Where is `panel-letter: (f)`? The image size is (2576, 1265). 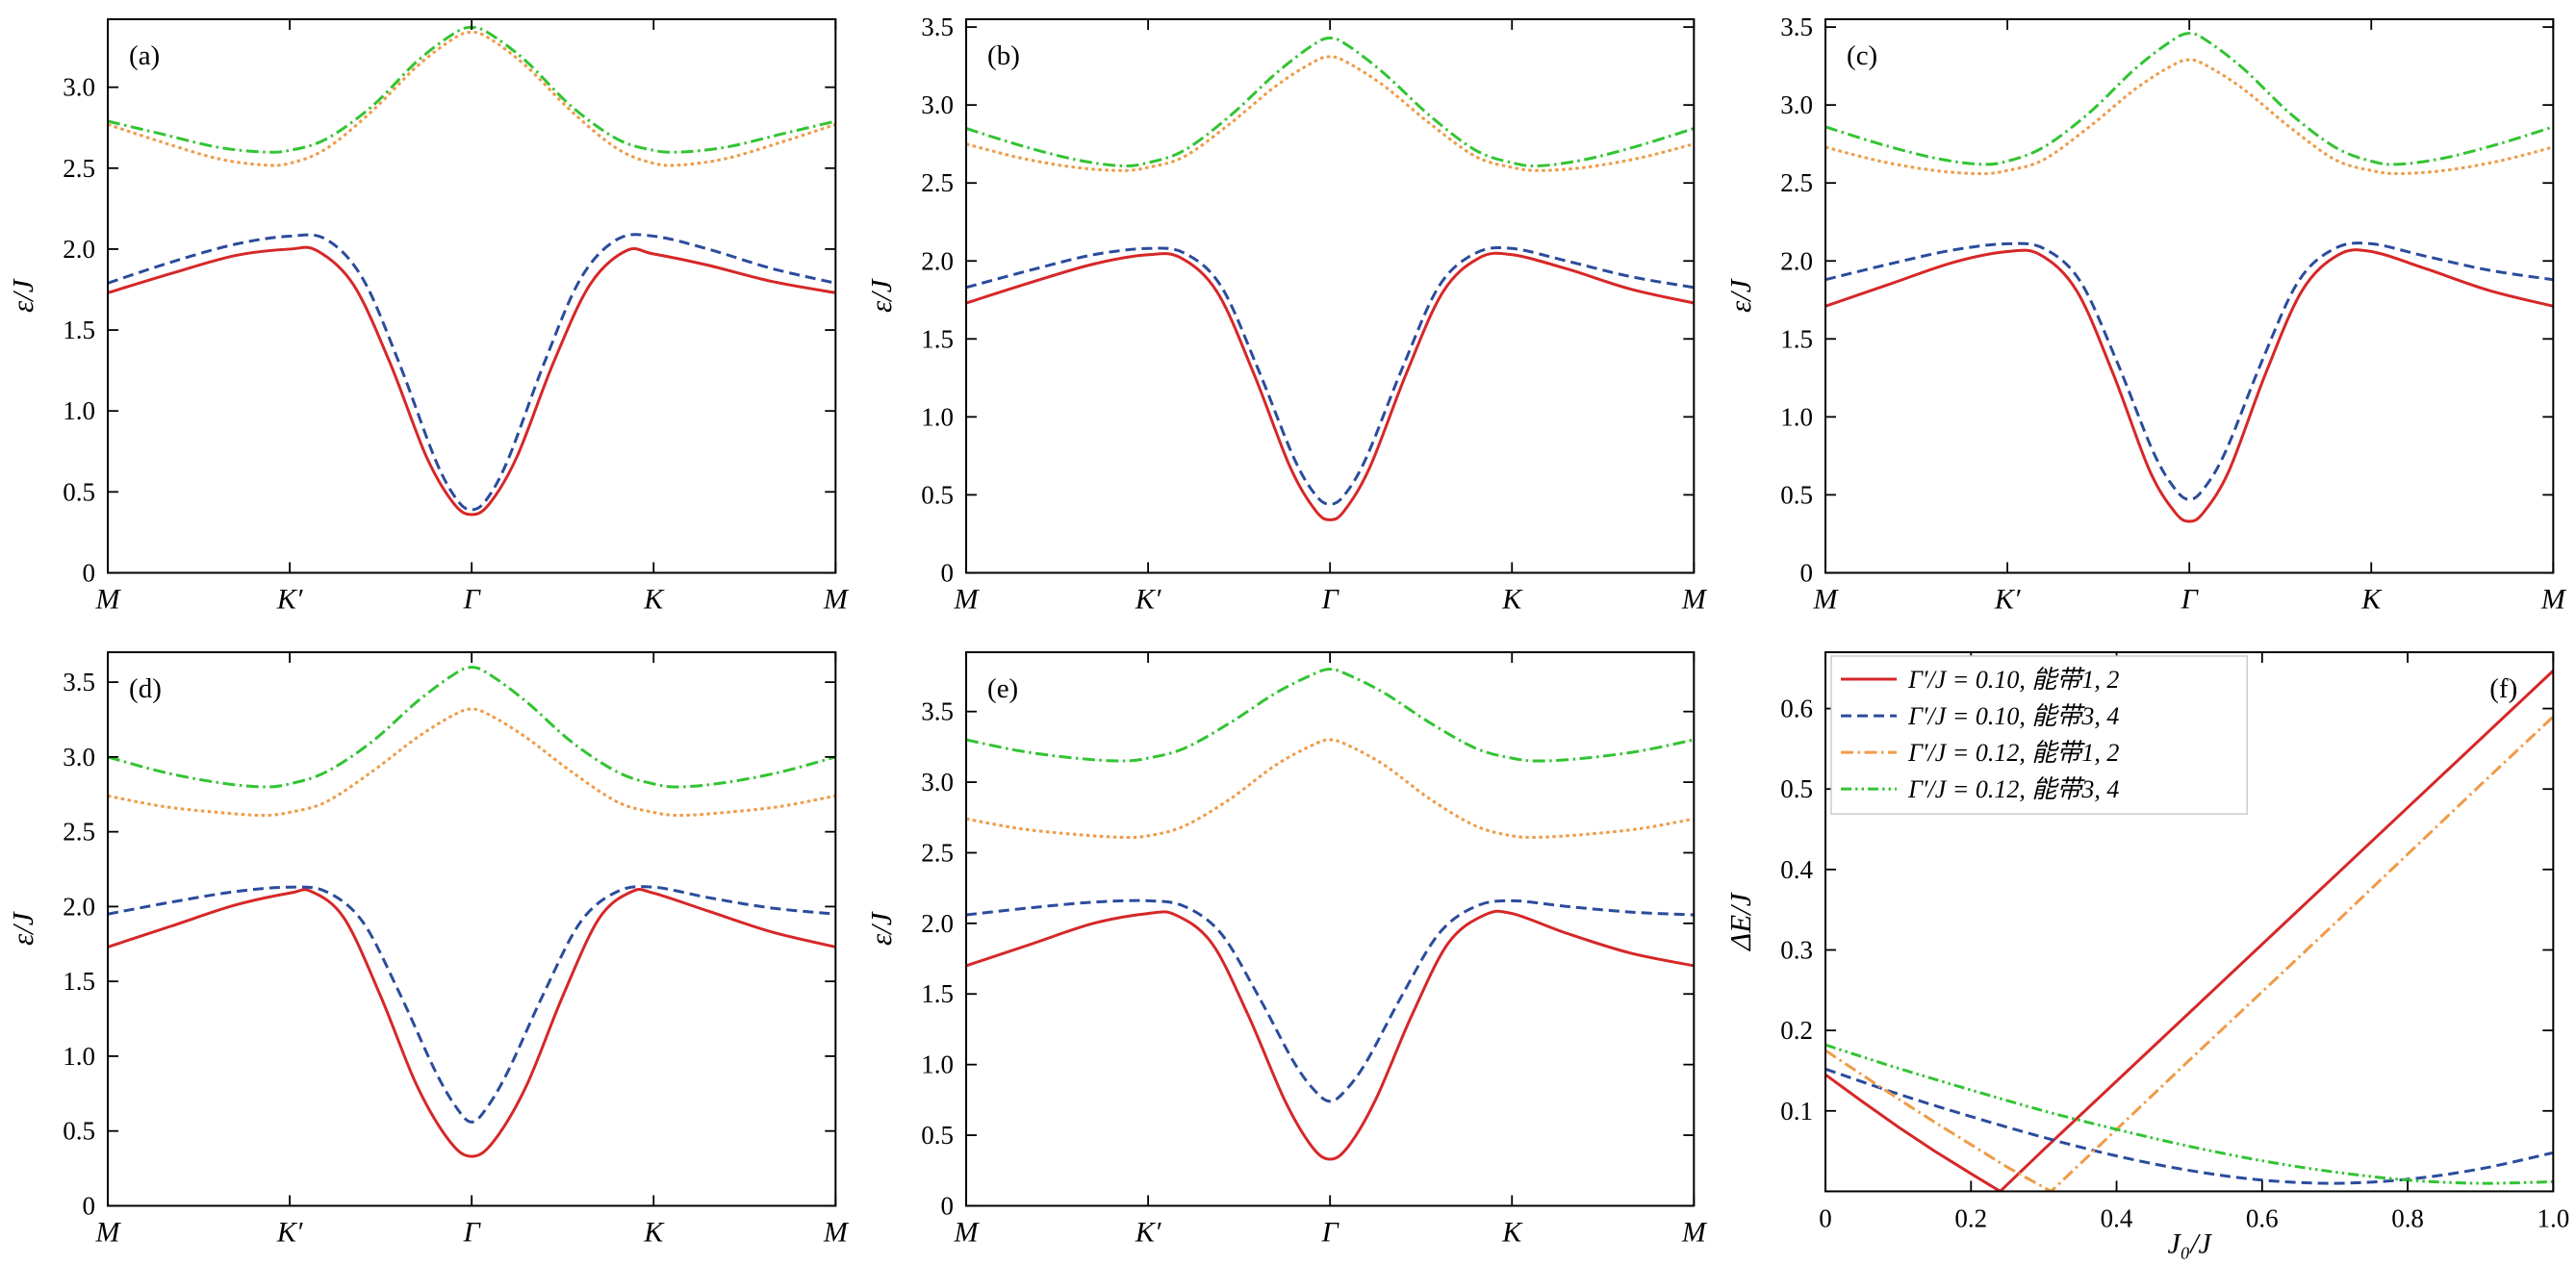 panel-letter: (f) is located at coordinates (2503, 688).